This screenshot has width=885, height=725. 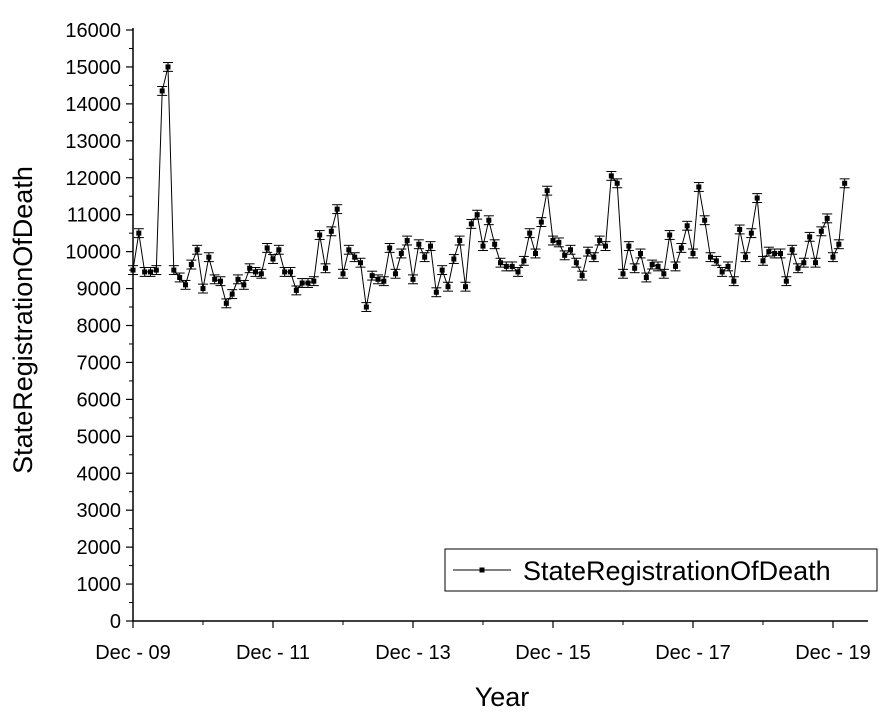 I want to click on y-tick-label: 14000, so click(x=93, y=105).